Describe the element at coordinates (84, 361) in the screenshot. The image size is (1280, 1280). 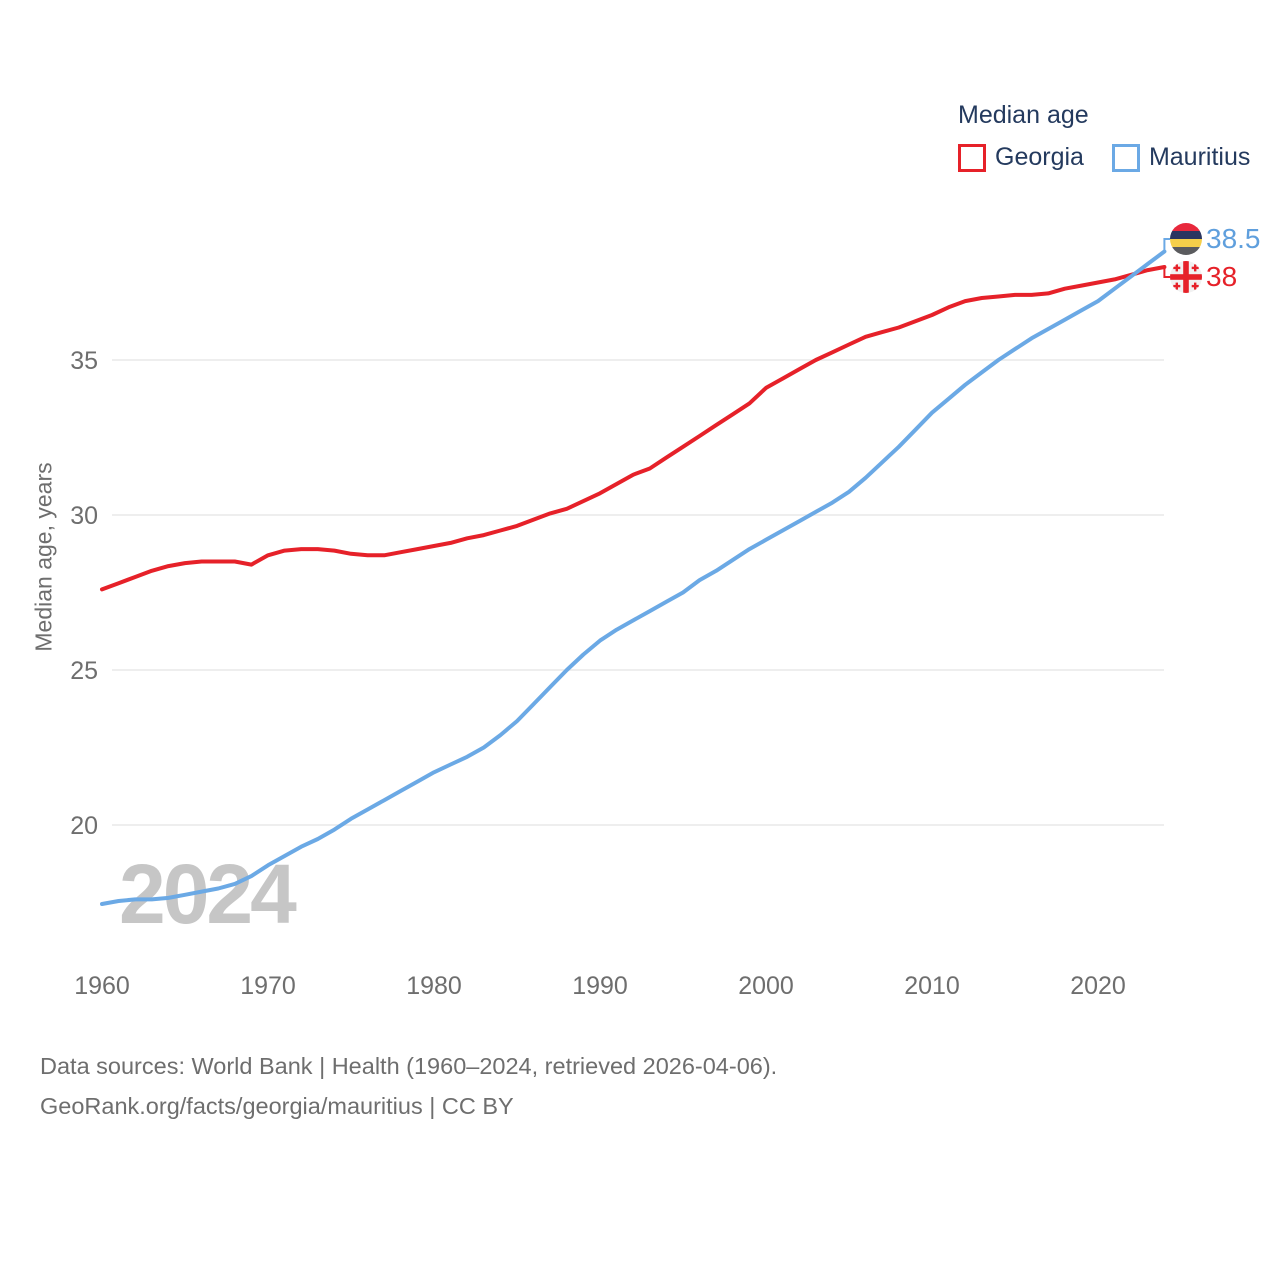
I see `y-tick-label: 35` at that location.